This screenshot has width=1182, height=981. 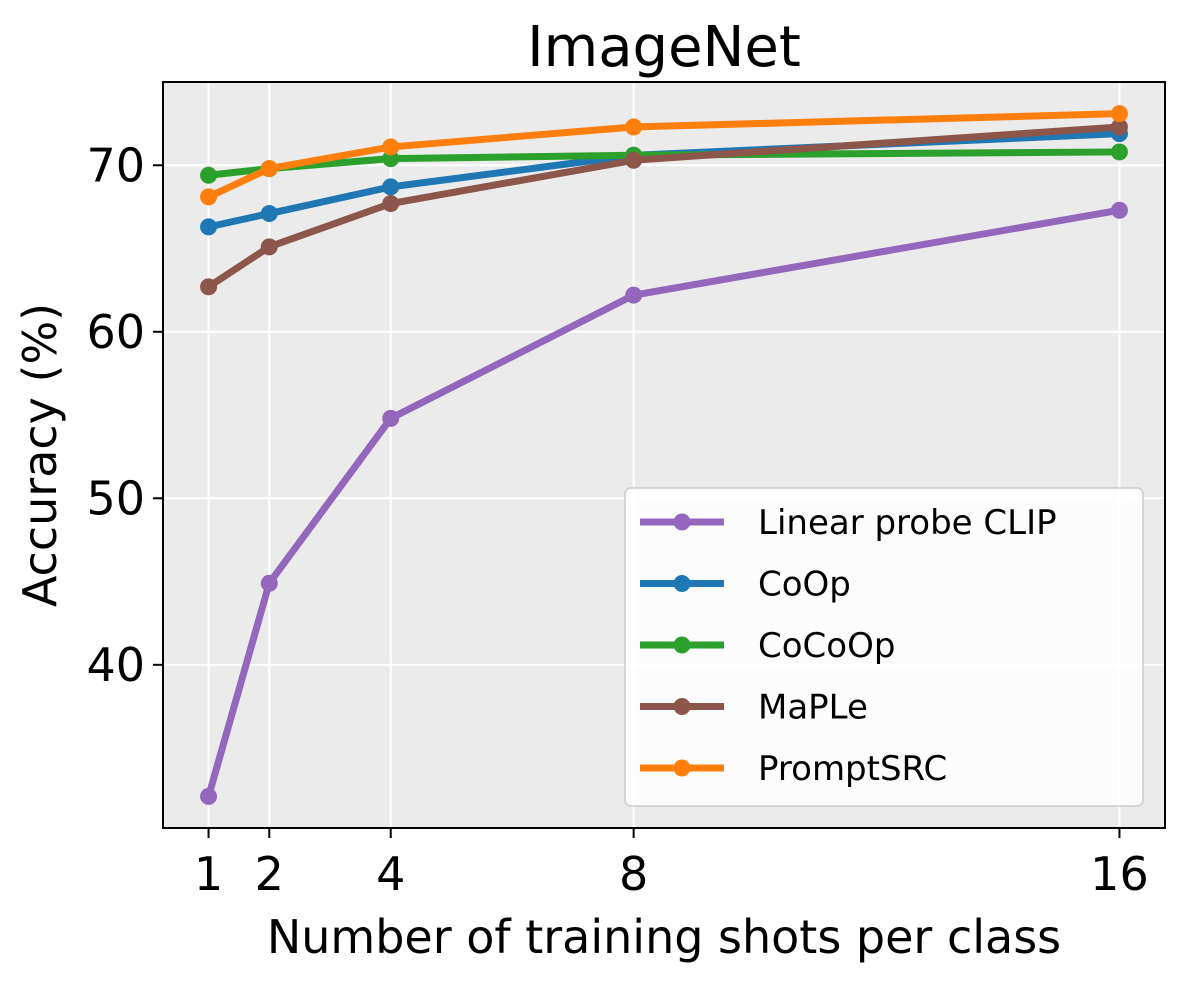 I want to click on series-promptsrc, so click(x=664, y=155).